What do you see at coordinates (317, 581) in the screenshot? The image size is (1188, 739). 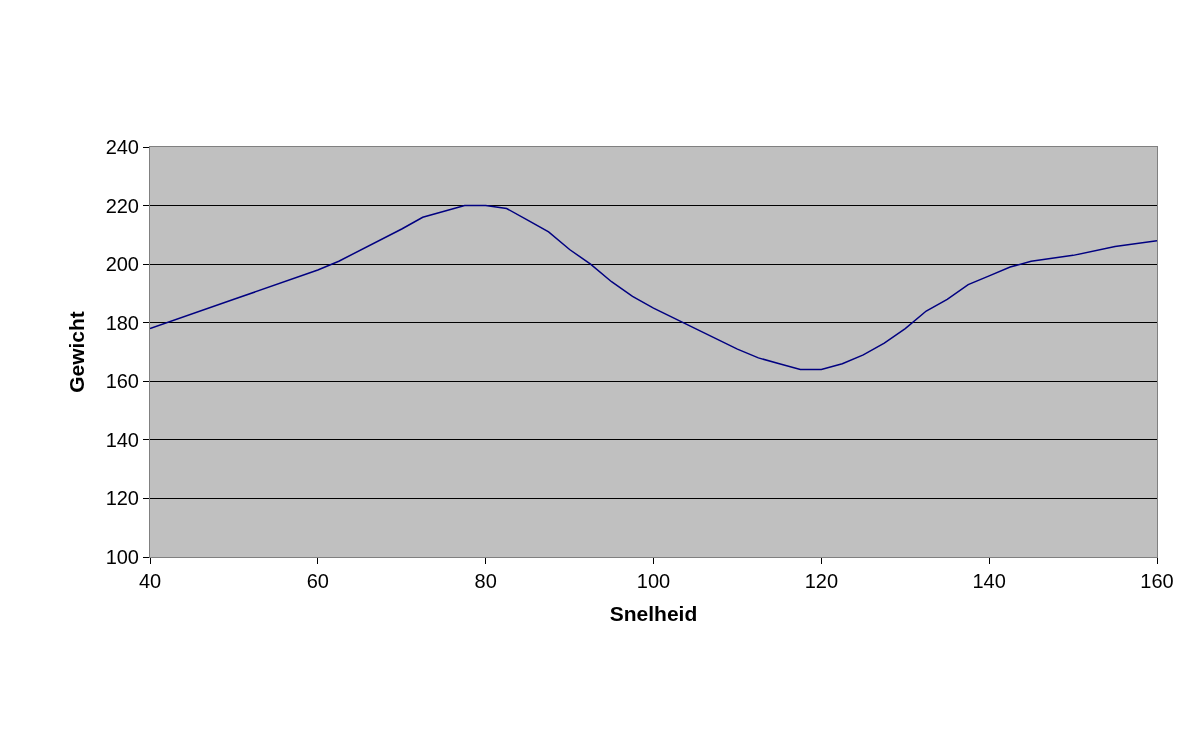 I see `x-tick-label: 60` at bounding box center [317, 581].